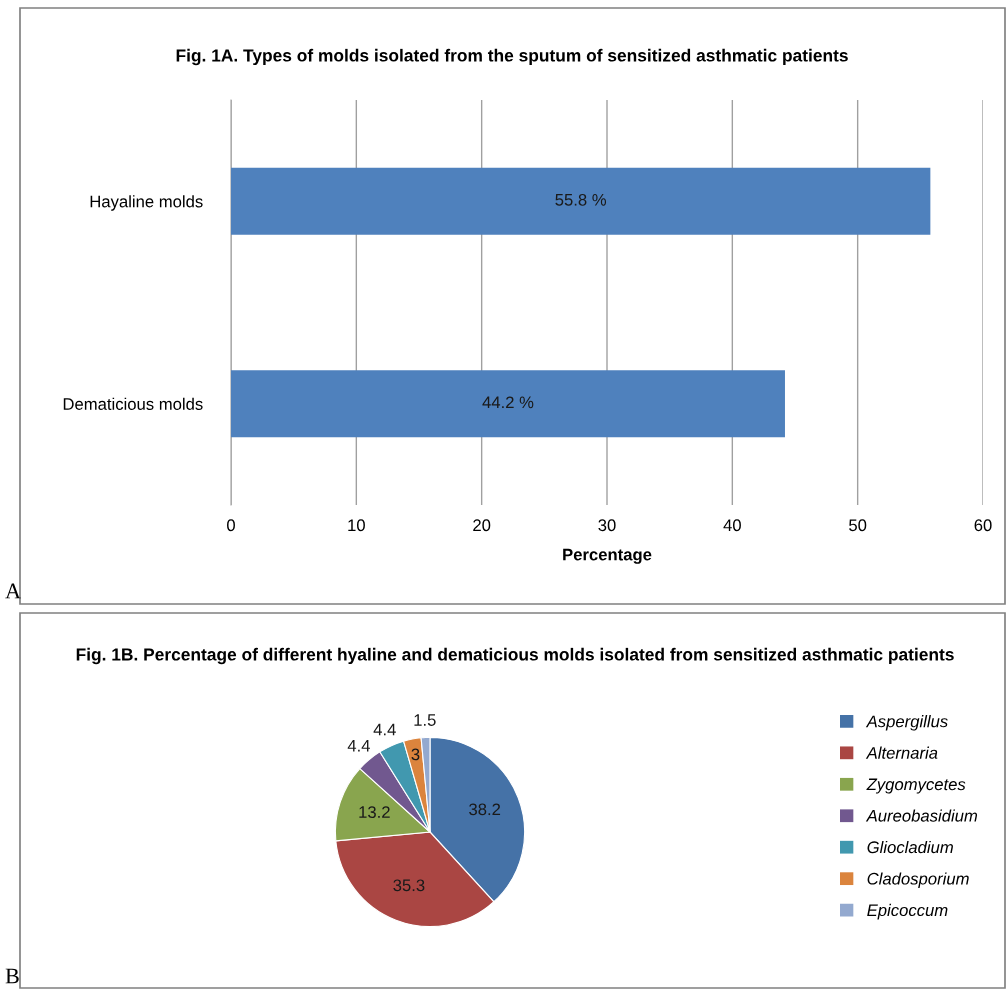 The image size is (1006, 989). I want to click on legend-label: Aspergillus, so click(906, 723).